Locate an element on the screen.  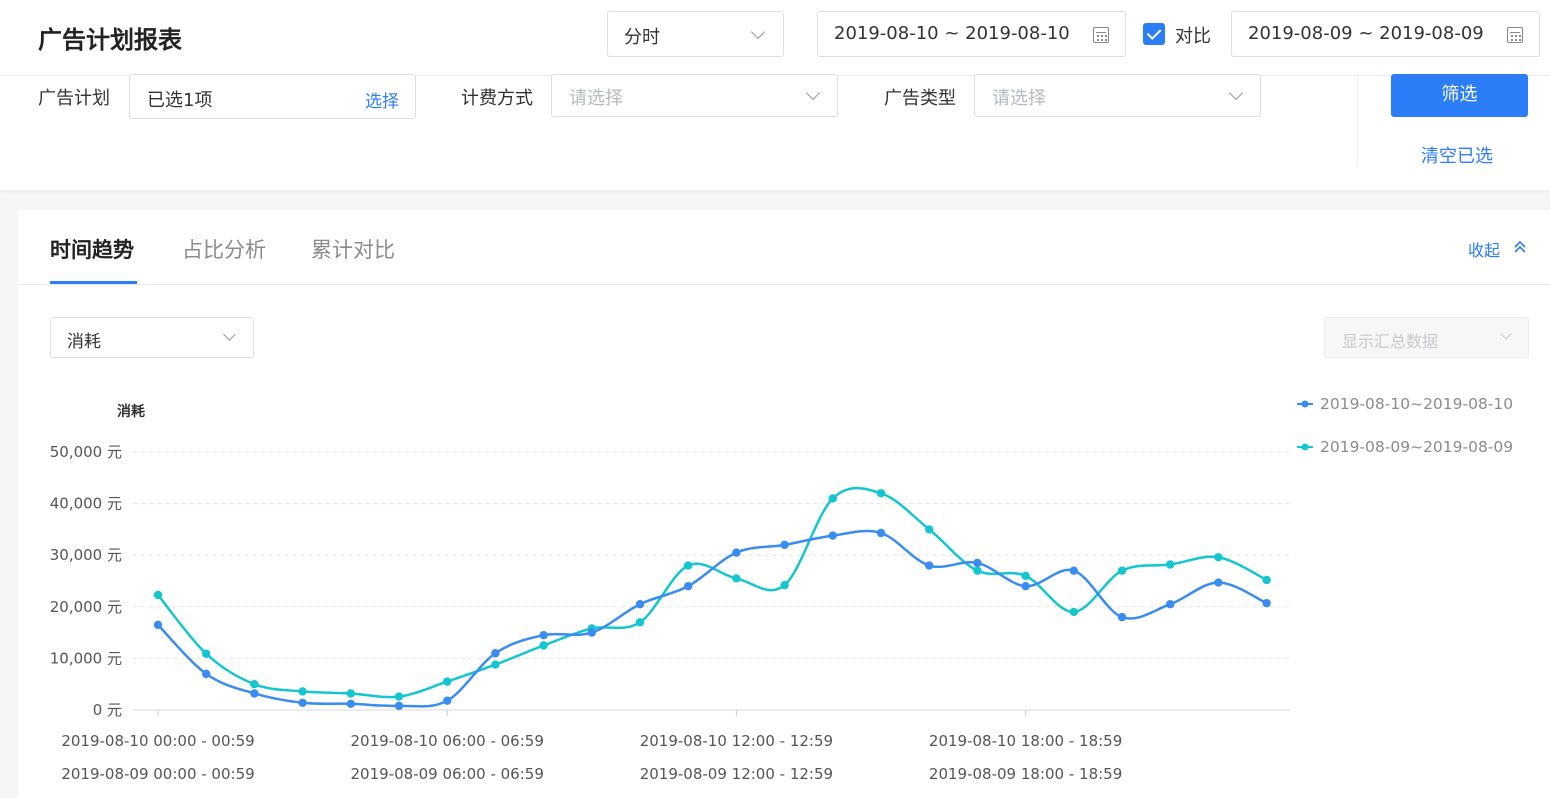
x-tick-label: 2019-08-09 12:00 - 12:59 is located at coordinates (736, 774).